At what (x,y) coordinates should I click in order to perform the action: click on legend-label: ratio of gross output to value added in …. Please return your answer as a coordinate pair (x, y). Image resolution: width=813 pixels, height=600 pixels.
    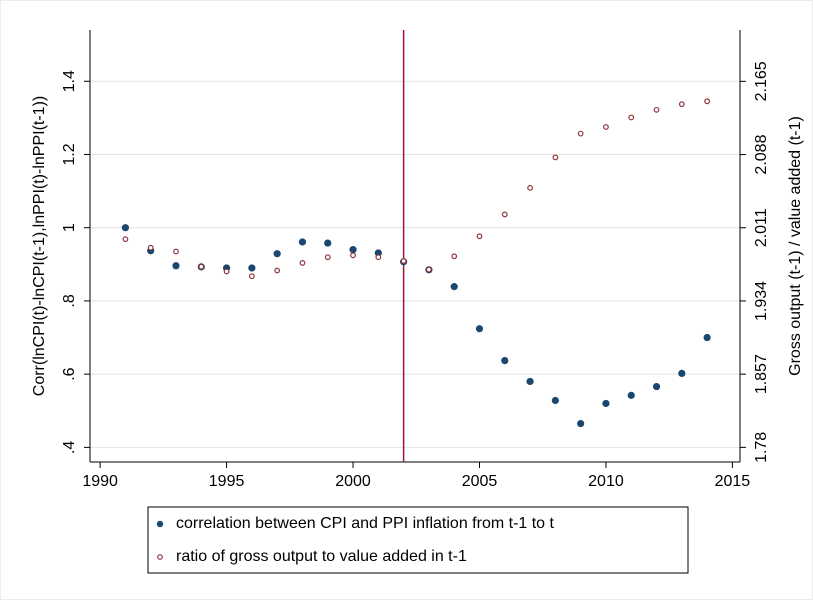
    Looking at the image, I should click on (321, 556).